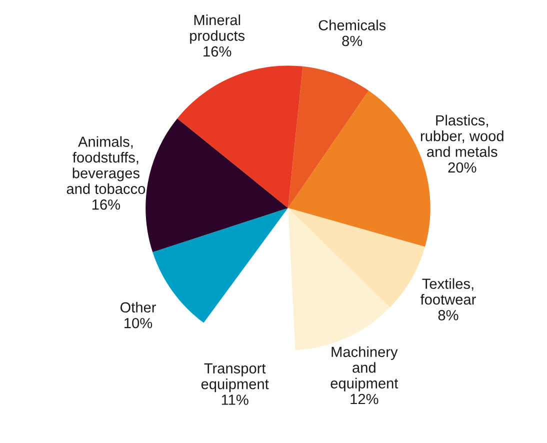 This screenshot has height=443, width=547. Describe the element at coordinates (138, 307) in the screenshot. I see `slice-label: Other` at that location.